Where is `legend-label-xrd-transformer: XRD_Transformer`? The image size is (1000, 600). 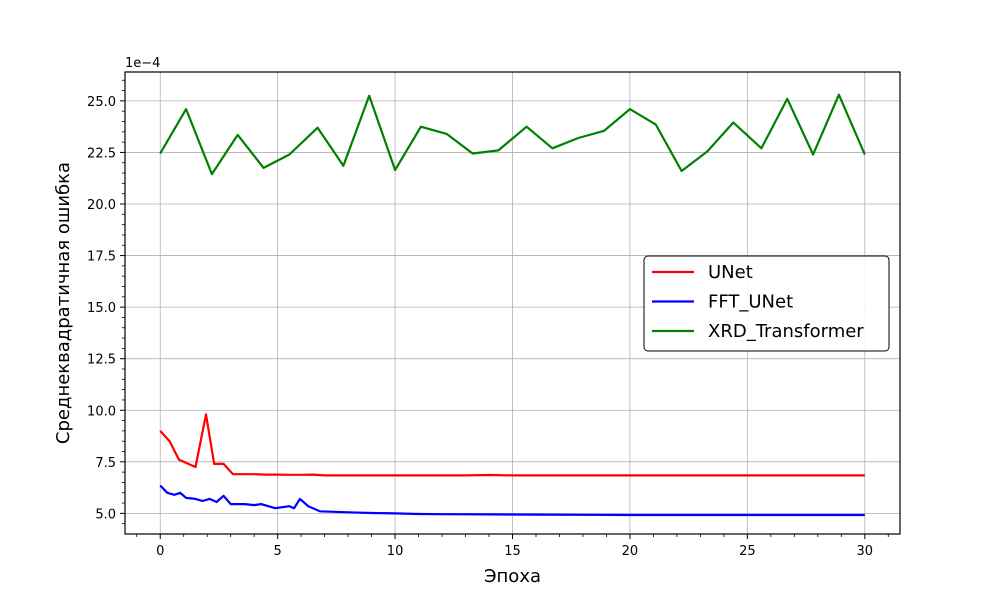
legend-label-xrd-transformer: XRD_Transformer is located at coordinates (786, 331).